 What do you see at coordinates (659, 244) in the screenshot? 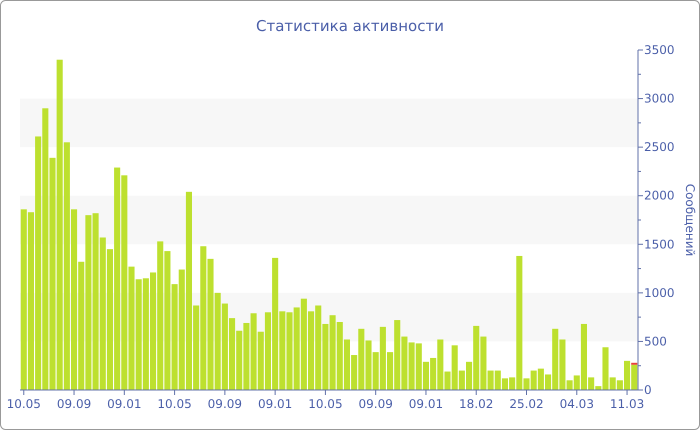
I see `y-tick-label: 1500` at bounding box center [659, 244].